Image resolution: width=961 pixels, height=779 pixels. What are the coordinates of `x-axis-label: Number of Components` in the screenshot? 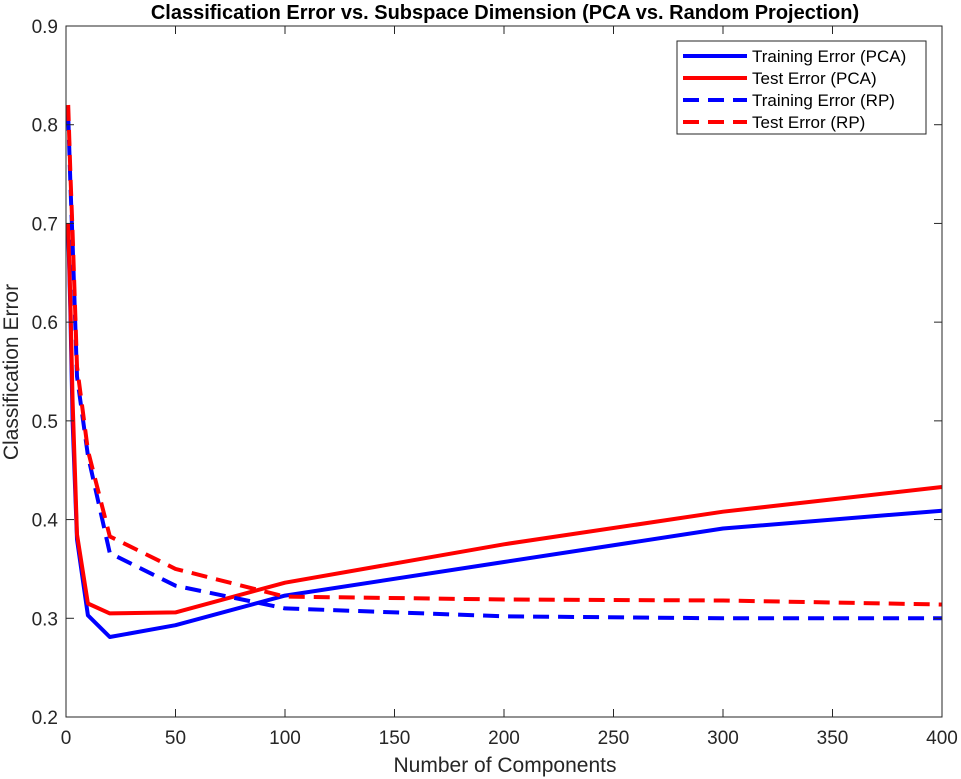 It's located at (505, 765).